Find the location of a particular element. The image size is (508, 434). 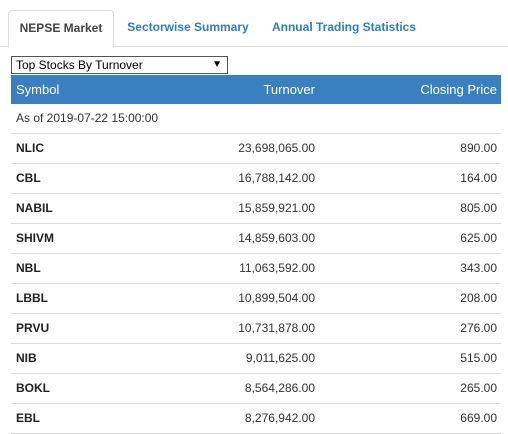

table-row: NBL 11,063,592.00 343.00 is located at coordinates (256, 269).